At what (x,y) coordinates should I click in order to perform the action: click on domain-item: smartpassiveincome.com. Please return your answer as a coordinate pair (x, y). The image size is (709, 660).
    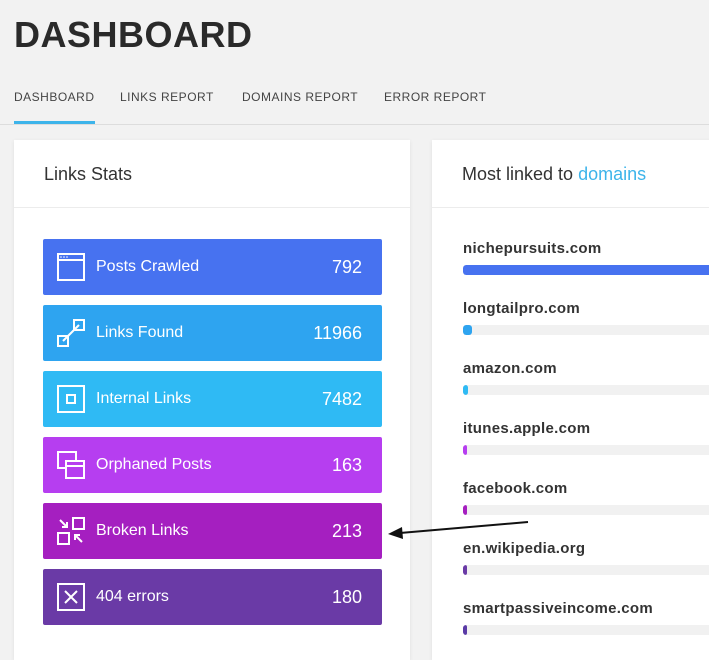
    Looking at the image, I should click on (586, 617).